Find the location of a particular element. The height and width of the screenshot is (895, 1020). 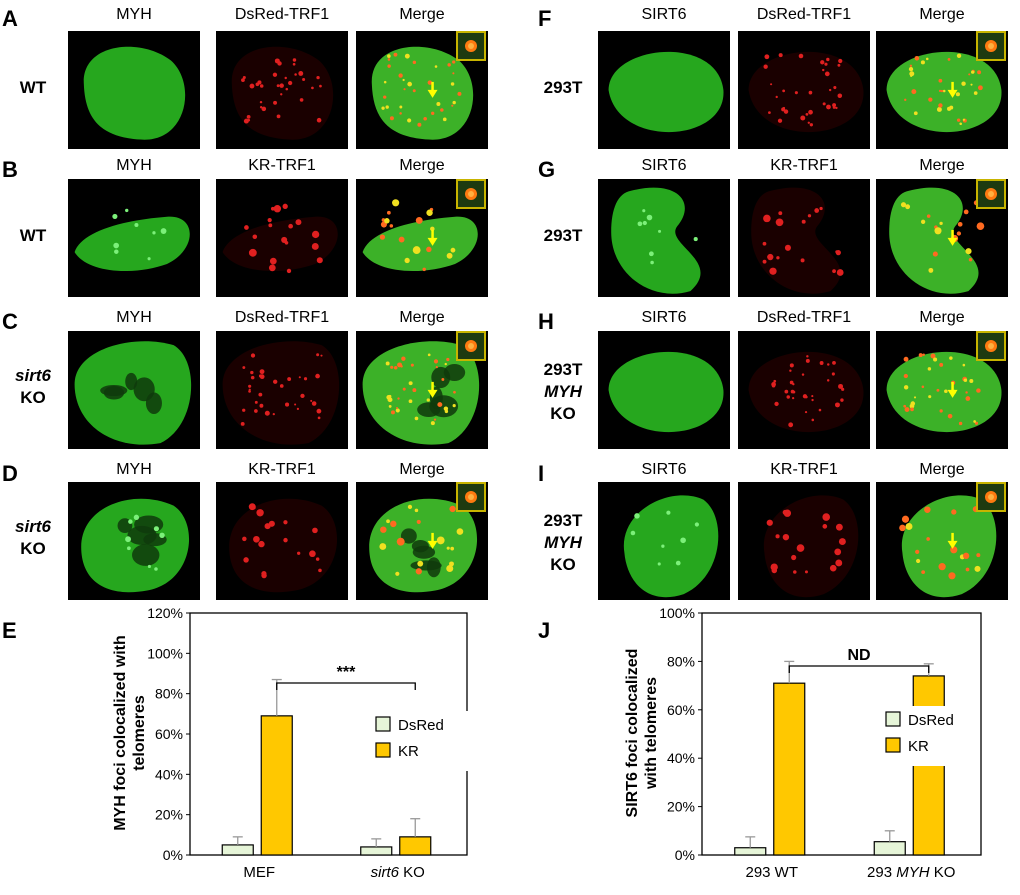

panel-letter: F is located at coordinates (545, 18).